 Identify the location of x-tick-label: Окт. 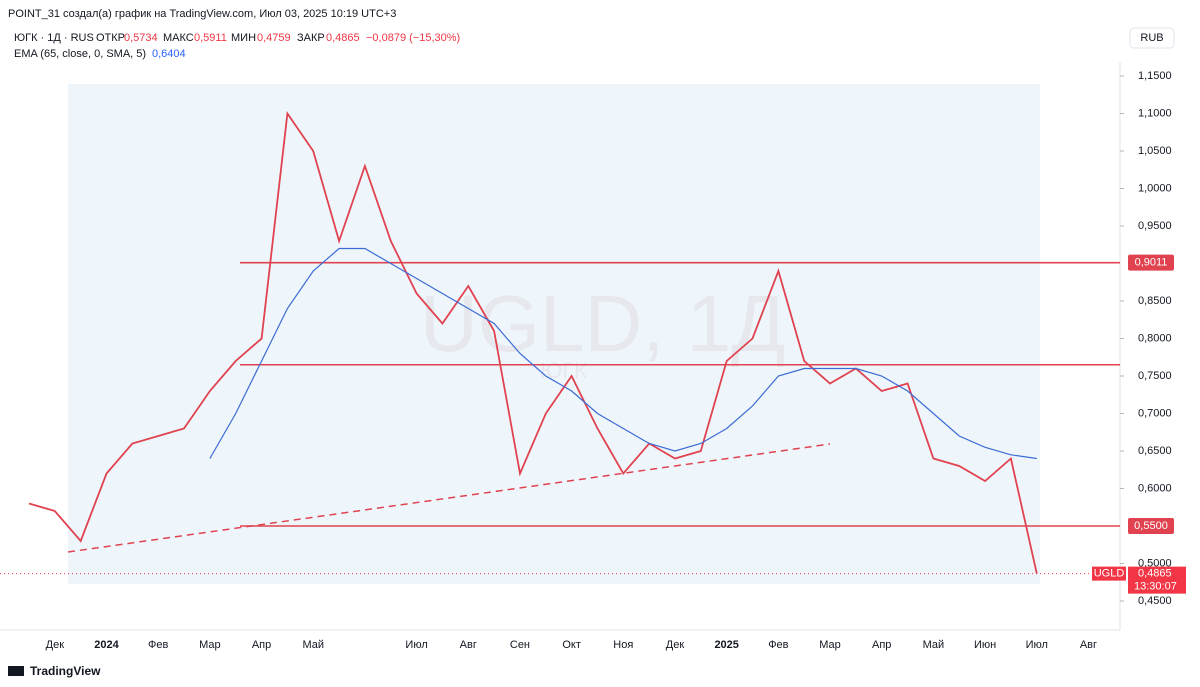
(571, 645).